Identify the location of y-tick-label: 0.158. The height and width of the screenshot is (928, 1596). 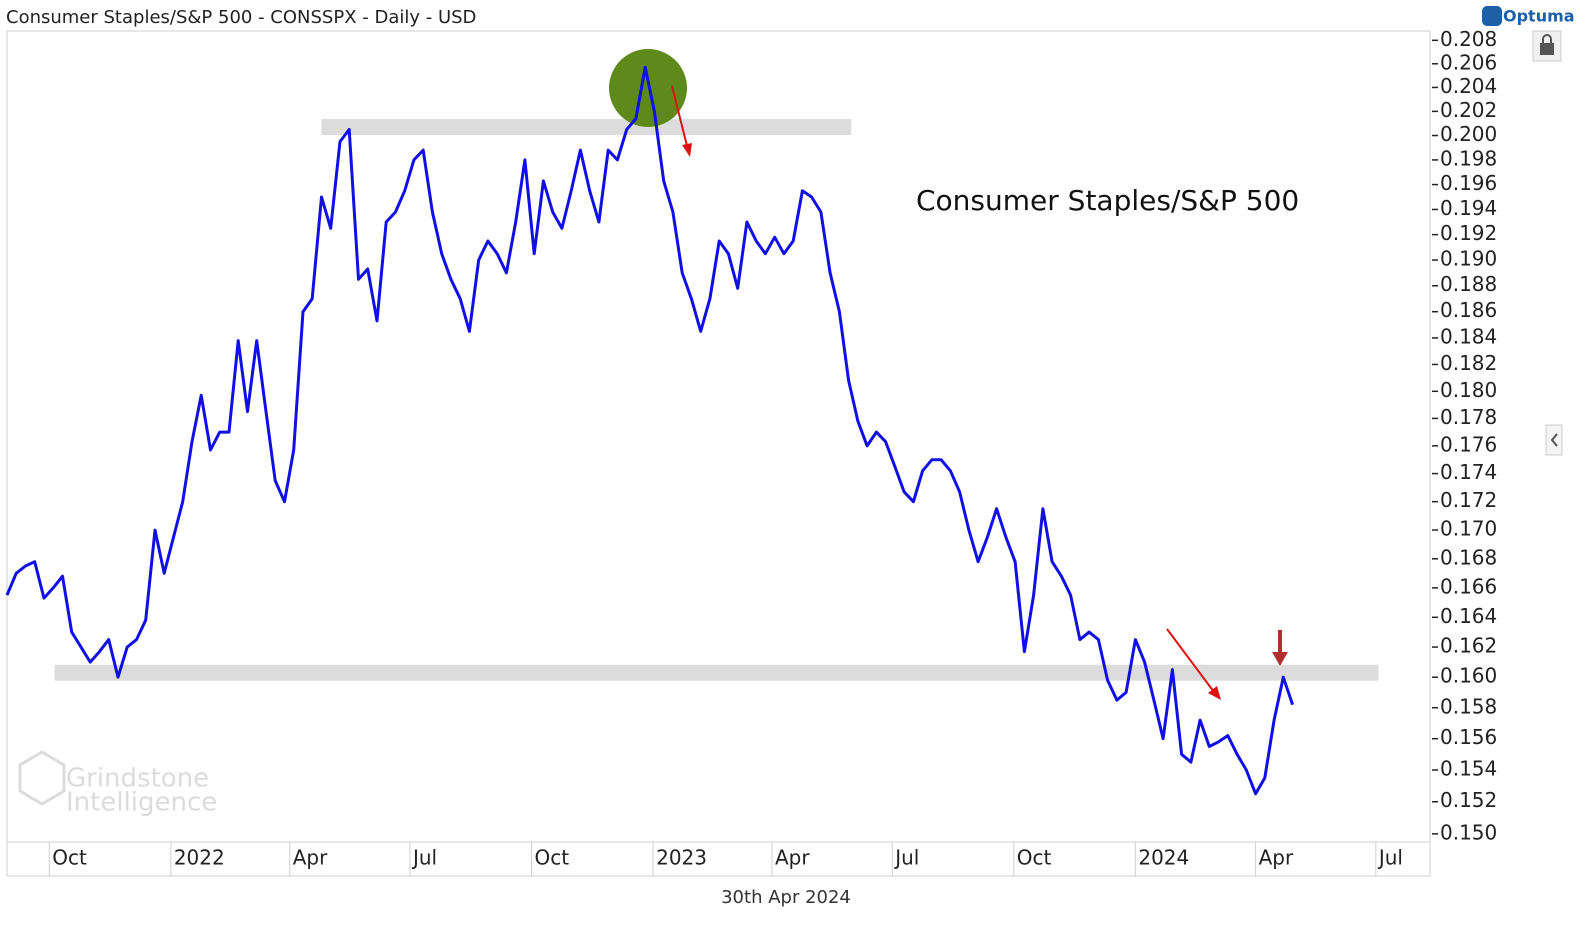
(1468, 706).